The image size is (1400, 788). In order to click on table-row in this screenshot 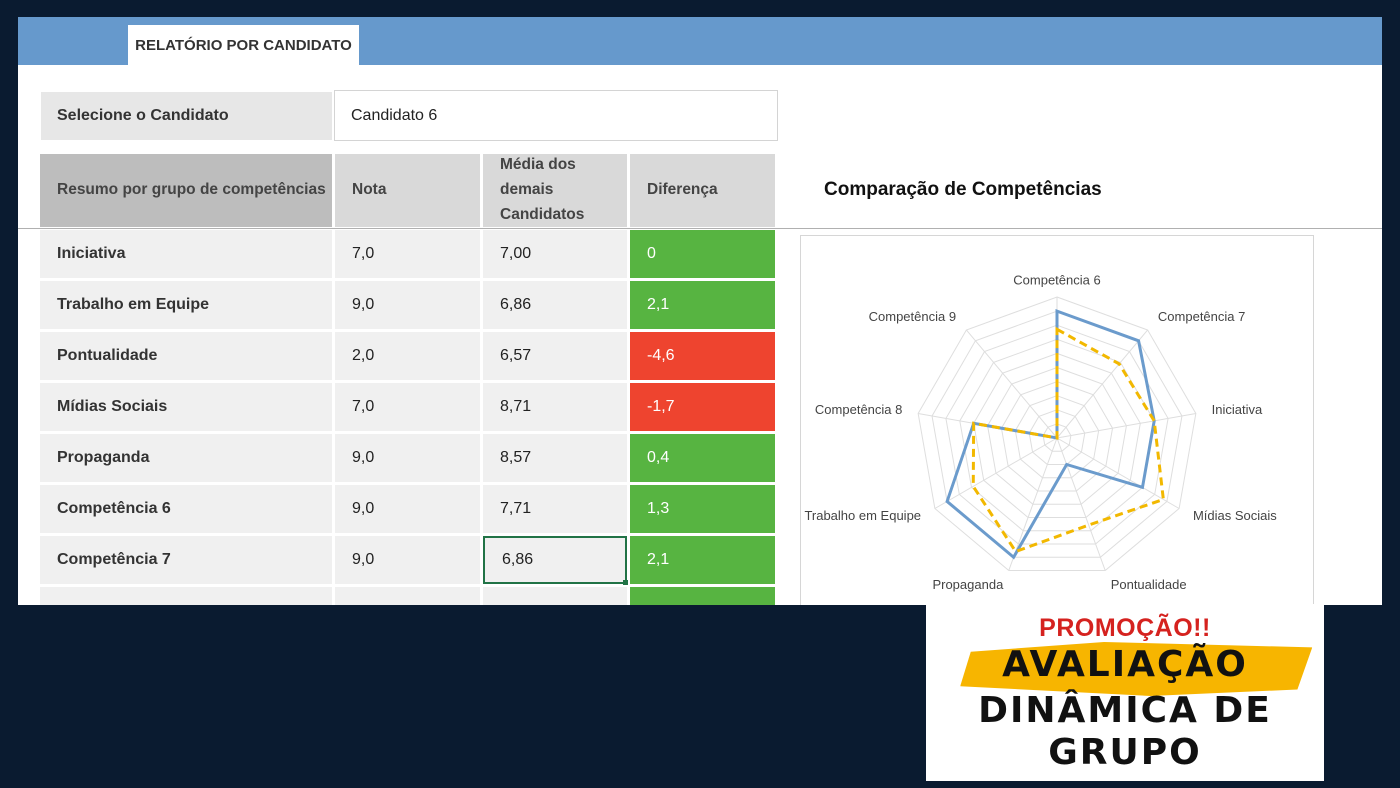, I will do `click(407, 596)`.